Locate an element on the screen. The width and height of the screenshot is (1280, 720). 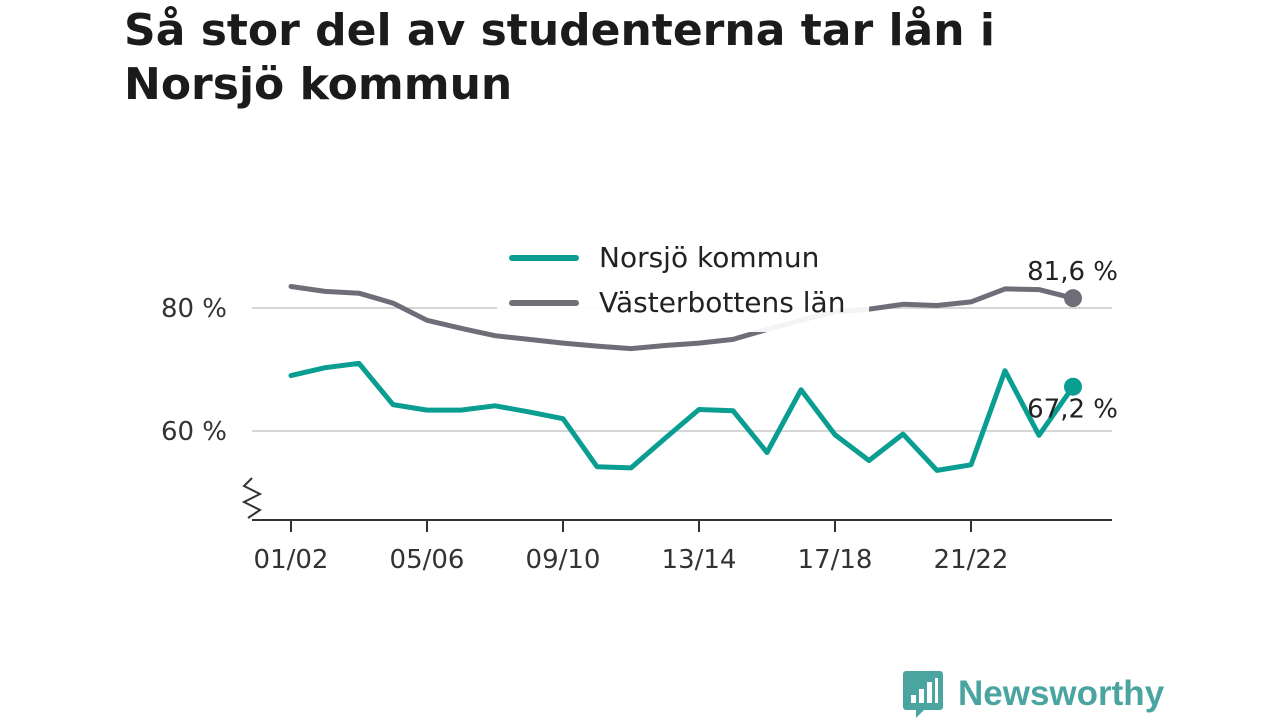
legend-box is located at coordinates (683, 282).